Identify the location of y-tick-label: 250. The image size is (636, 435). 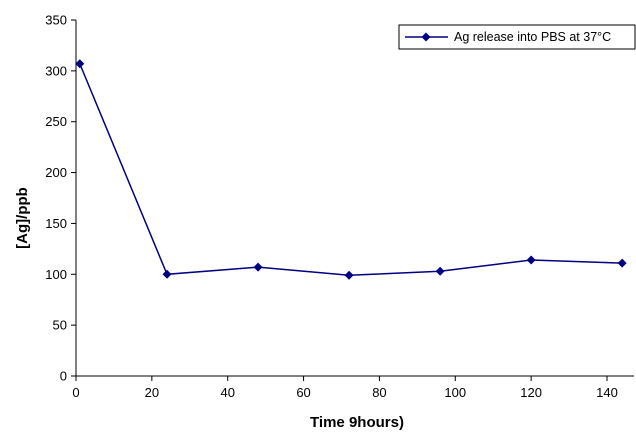
(56, 121).